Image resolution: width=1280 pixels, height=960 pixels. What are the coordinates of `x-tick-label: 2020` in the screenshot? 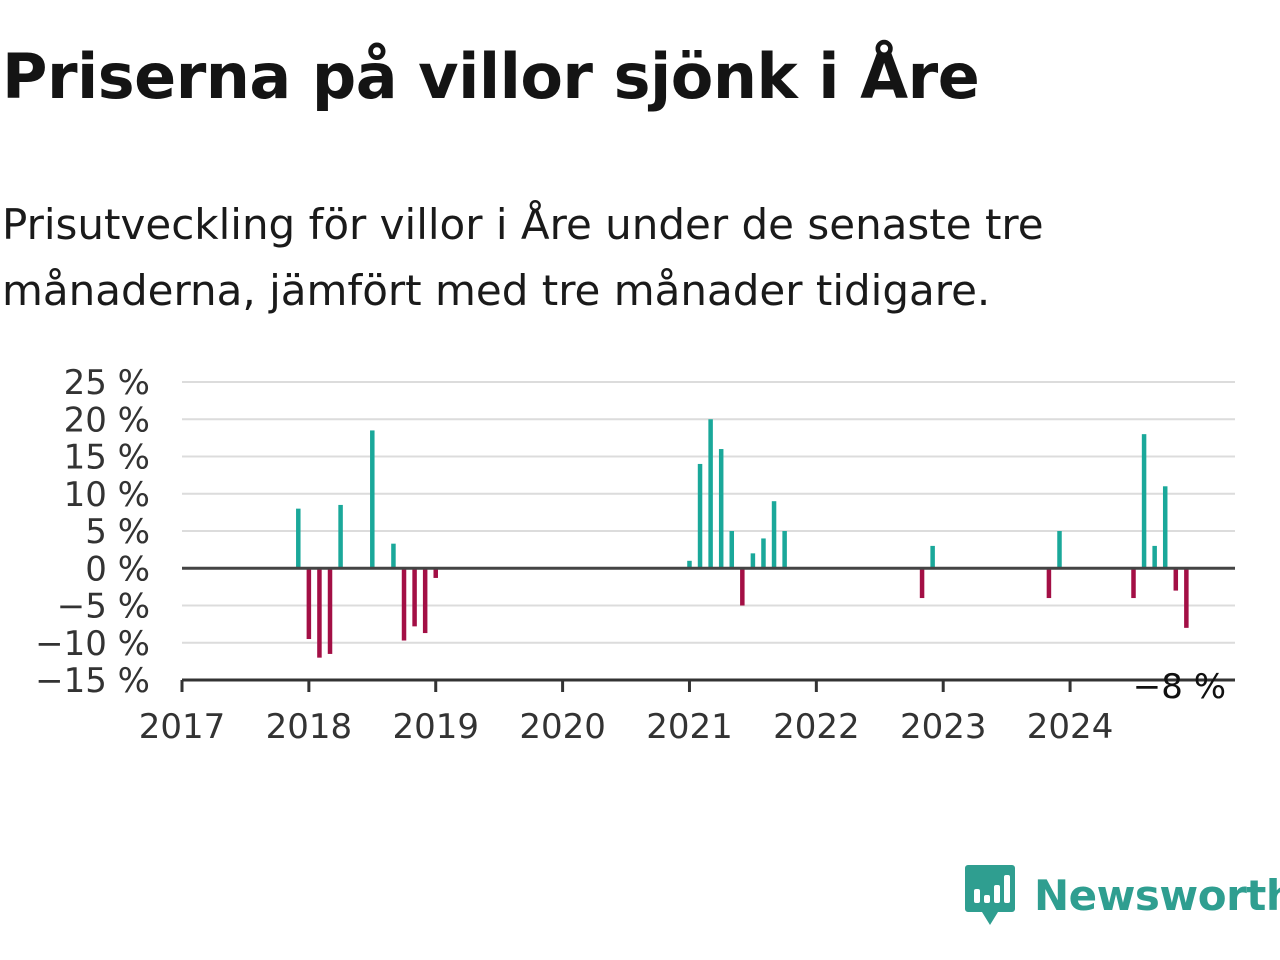 It's located at (562, 727).